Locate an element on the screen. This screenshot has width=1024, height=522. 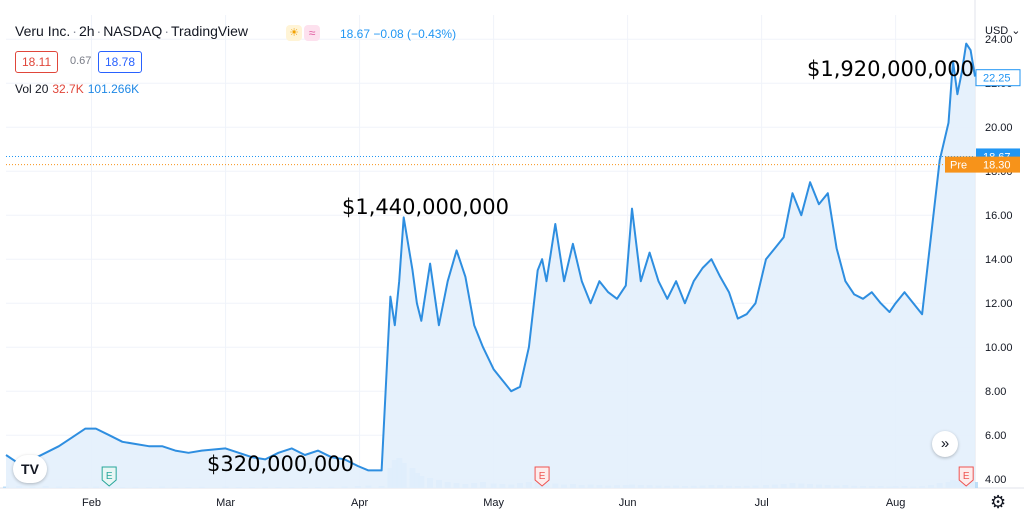
x-tick-label: Apr is located at coordinates (359, 503).